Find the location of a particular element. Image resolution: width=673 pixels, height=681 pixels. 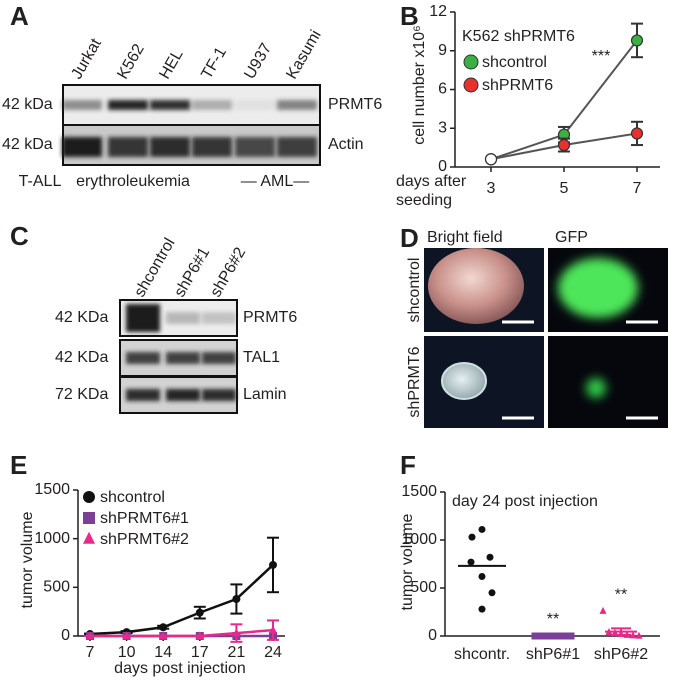

panel-label: F is located at coordinates (408, 465).